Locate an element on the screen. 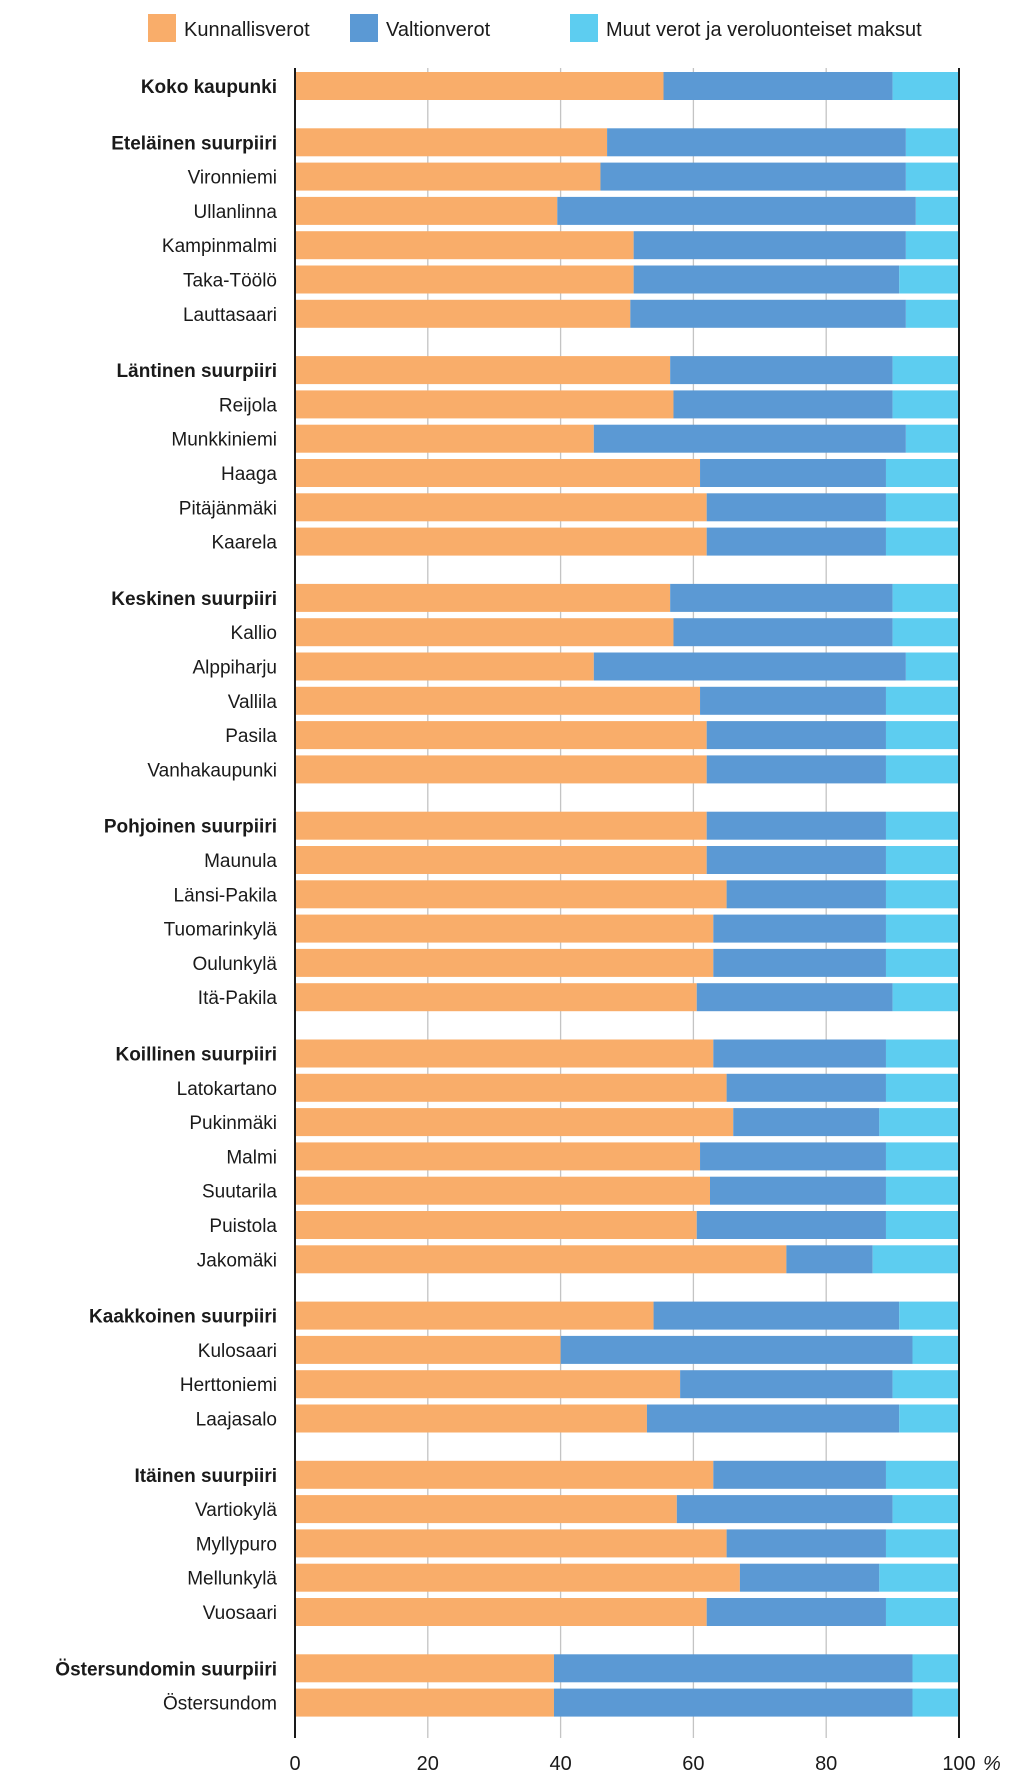 The width and height of the screenshot is (1026, 1780). x-tick-label: 20 is located at coordinates (428, 1764).